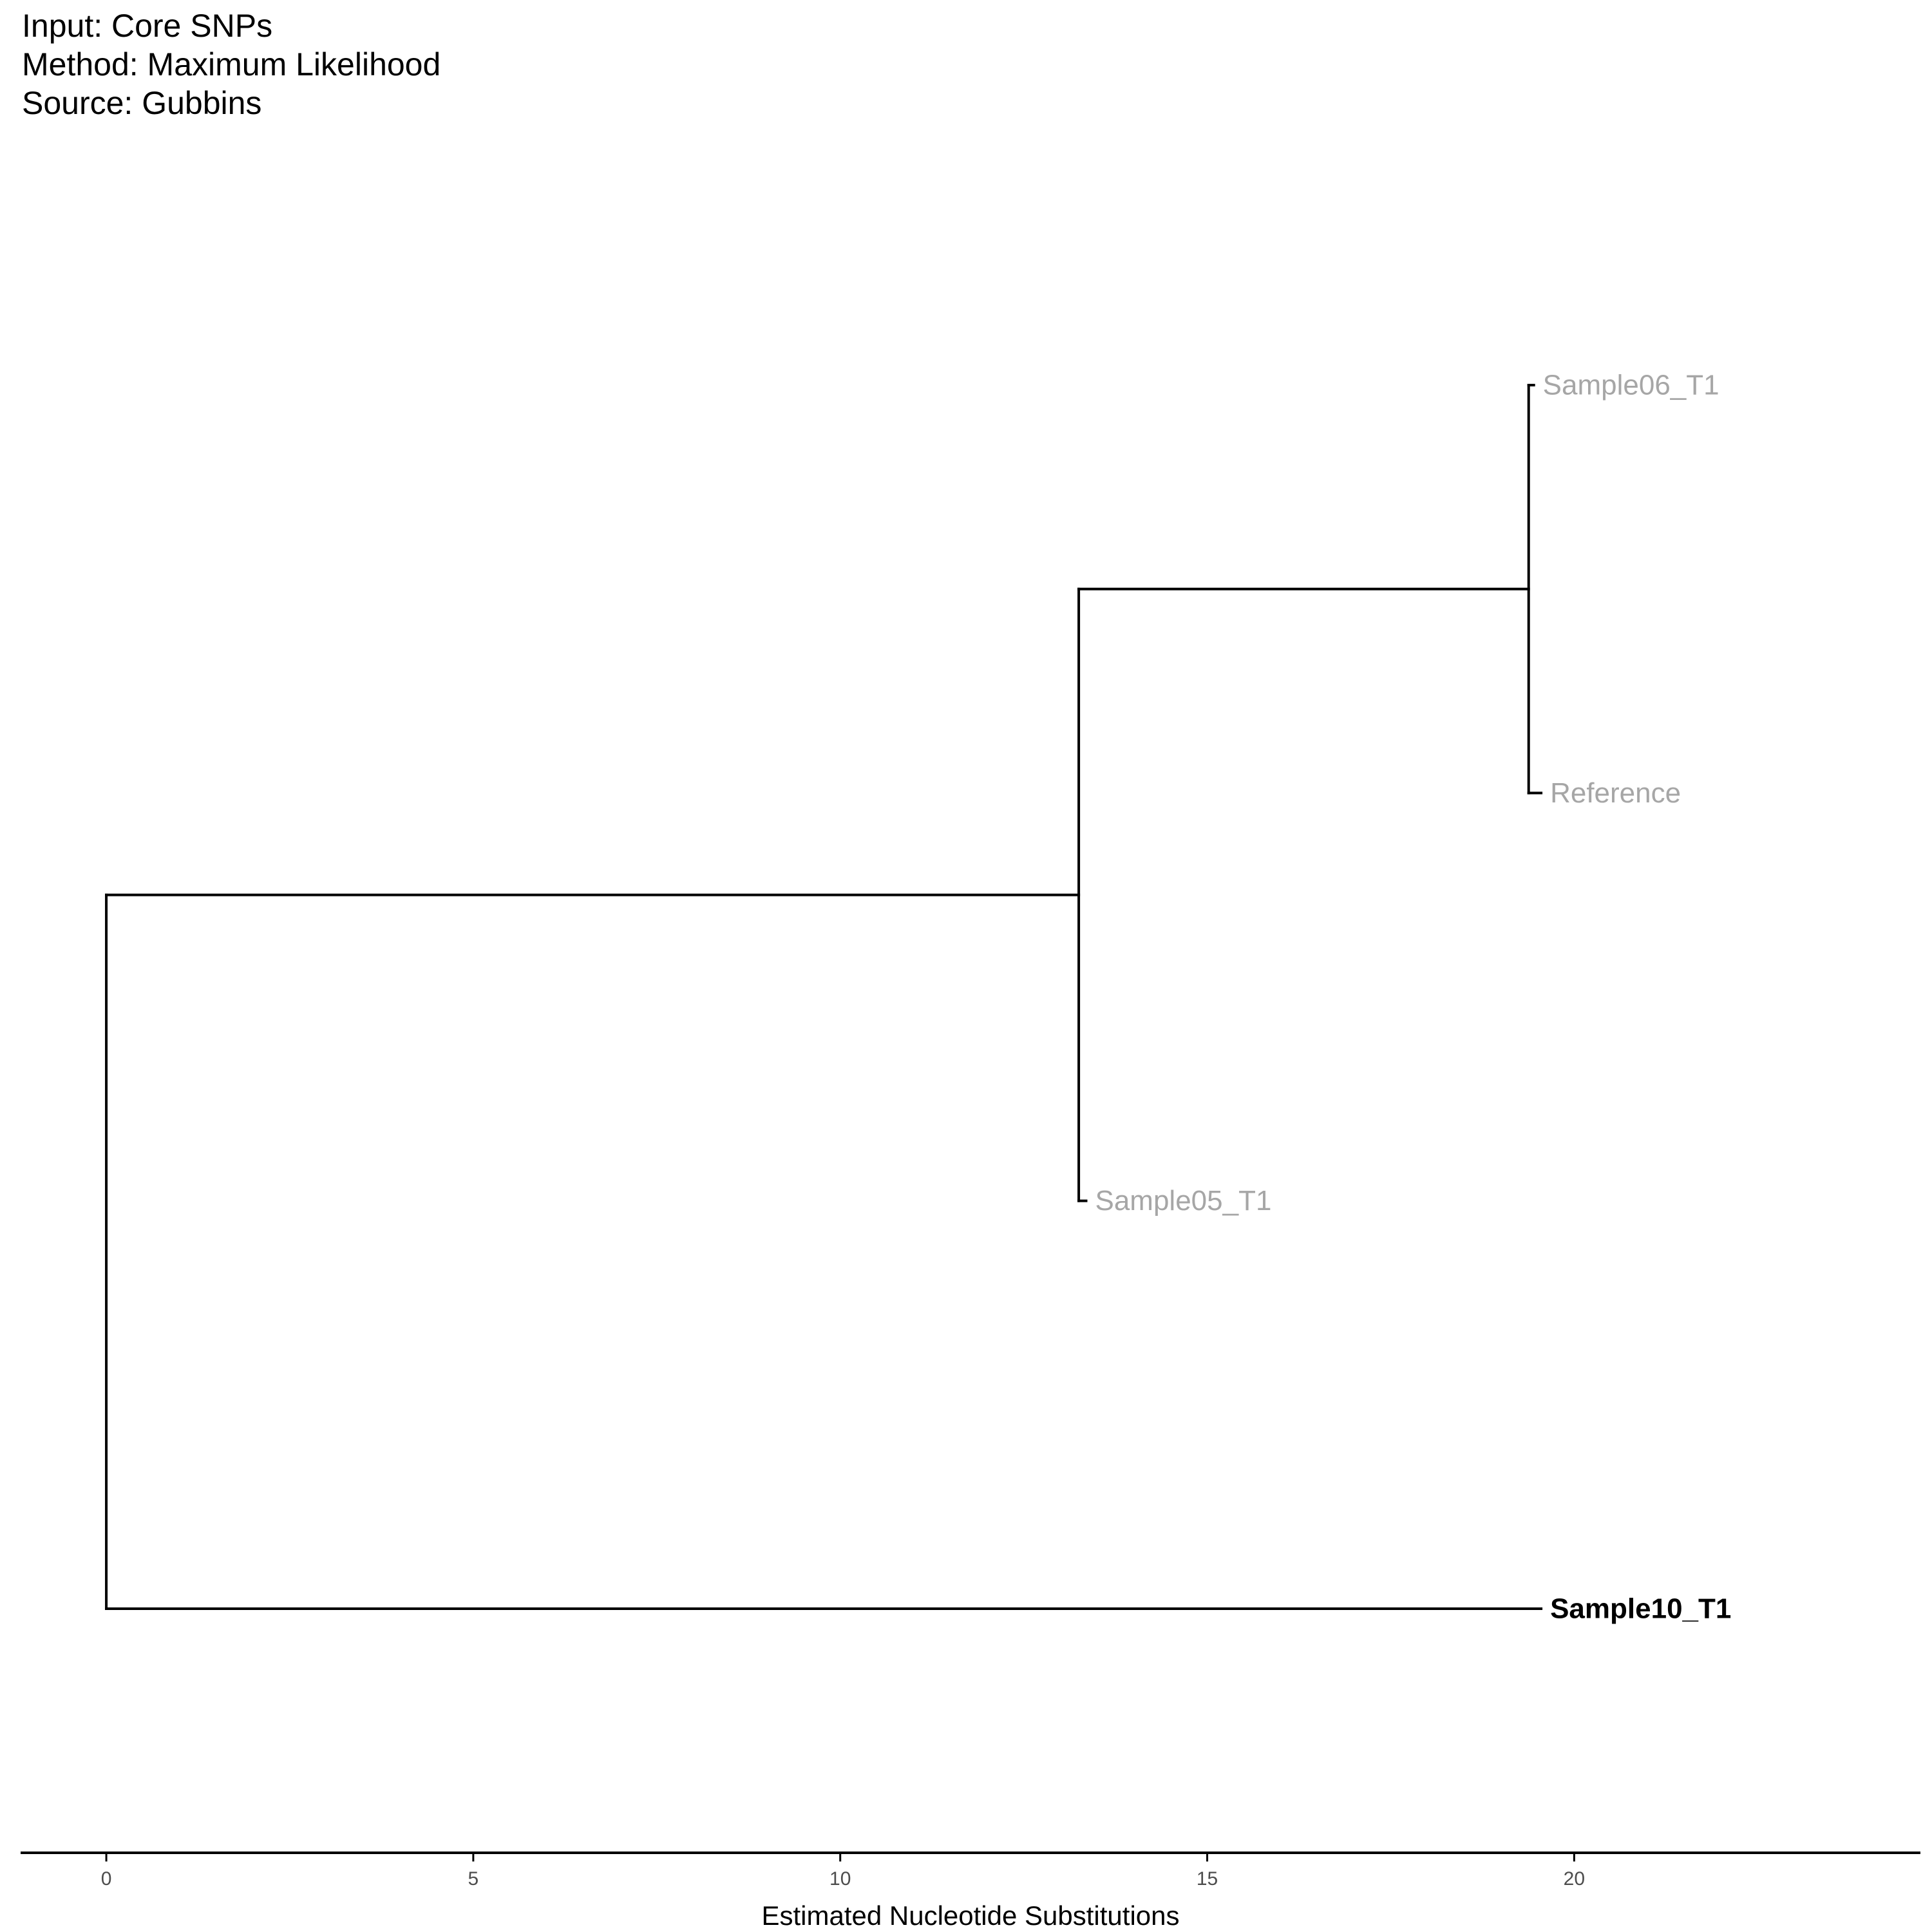  I want to click on x-axis-title: Estimated Nucleotide Substitutions, so click(970, 1915).